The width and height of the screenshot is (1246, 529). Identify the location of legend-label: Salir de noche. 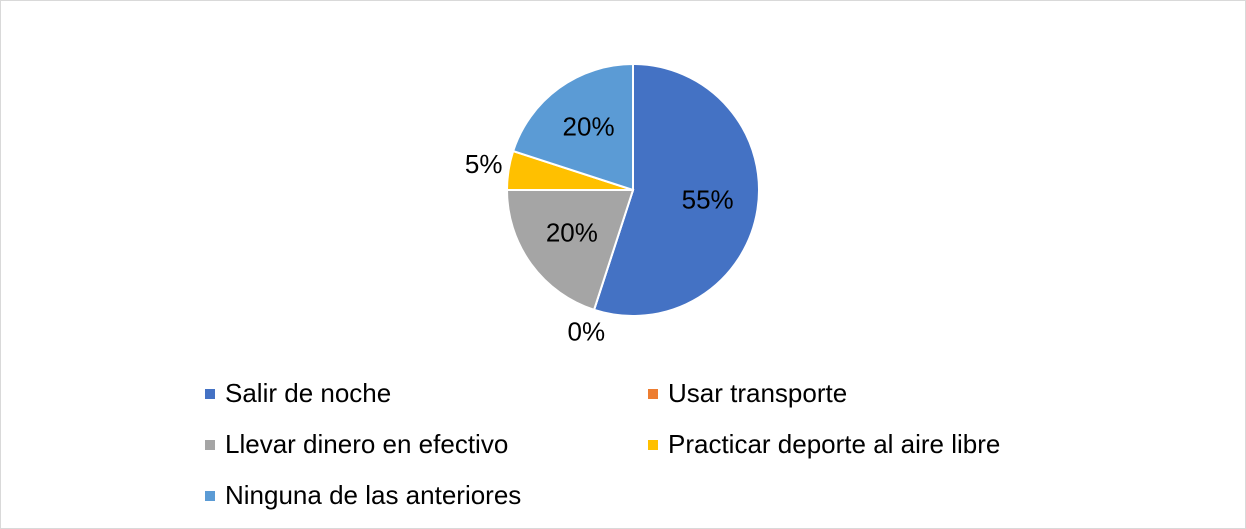
(308, 393).